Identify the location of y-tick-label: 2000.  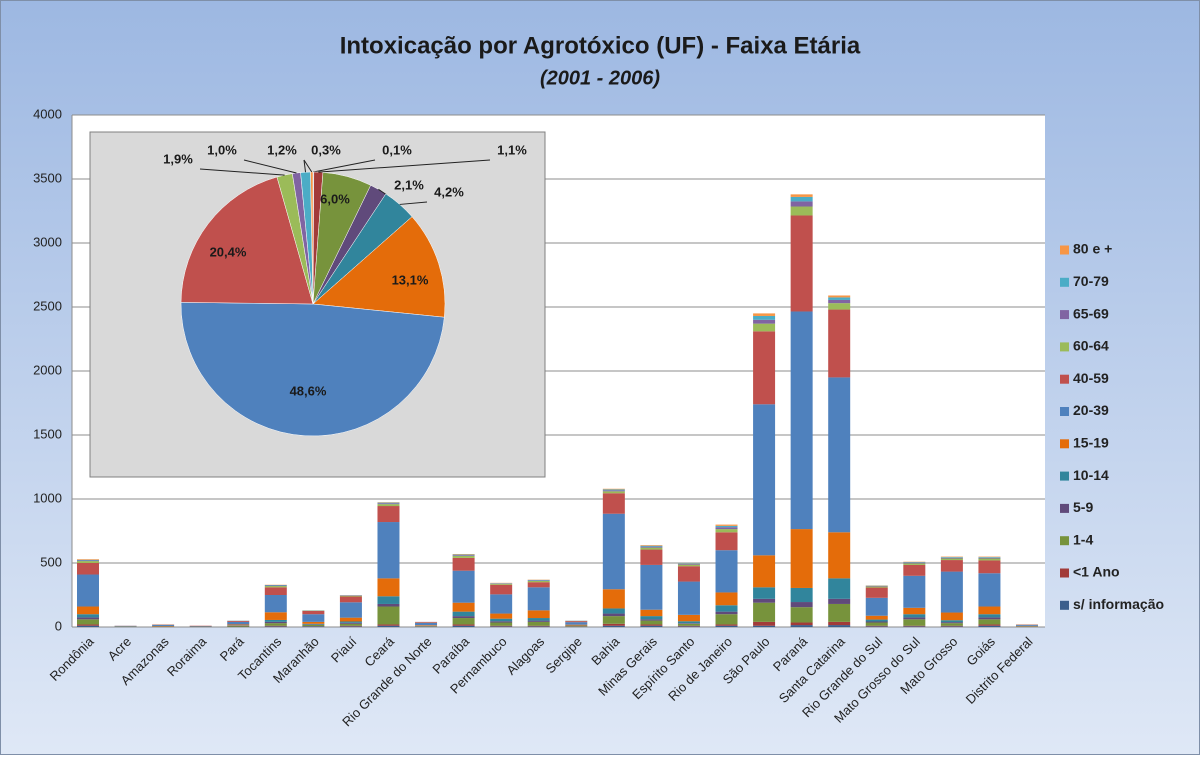
(47, 369).